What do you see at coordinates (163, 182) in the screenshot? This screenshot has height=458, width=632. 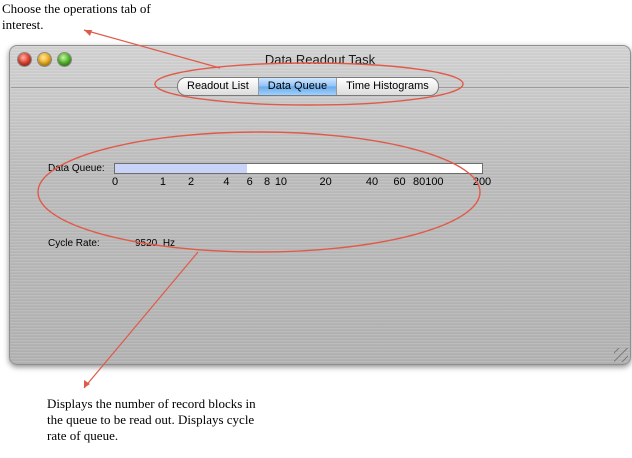 I see `scale-tick-label: 1` at bounding box center [163, 182].